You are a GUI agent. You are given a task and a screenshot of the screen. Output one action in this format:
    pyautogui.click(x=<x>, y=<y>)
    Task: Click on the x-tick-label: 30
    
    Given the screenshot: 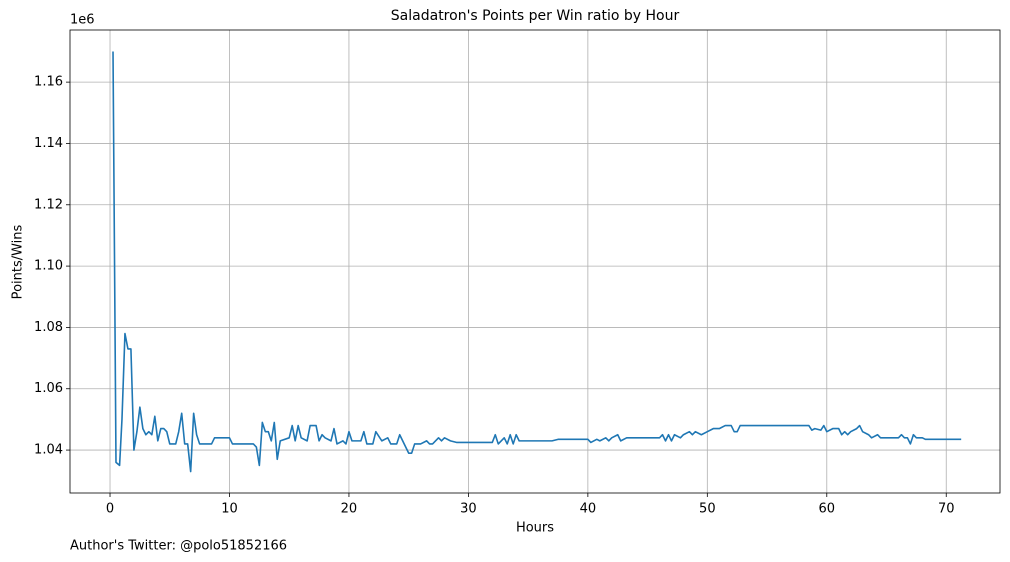 What is the action you would take?
    pyautogui.click(x=468, y=509)
    